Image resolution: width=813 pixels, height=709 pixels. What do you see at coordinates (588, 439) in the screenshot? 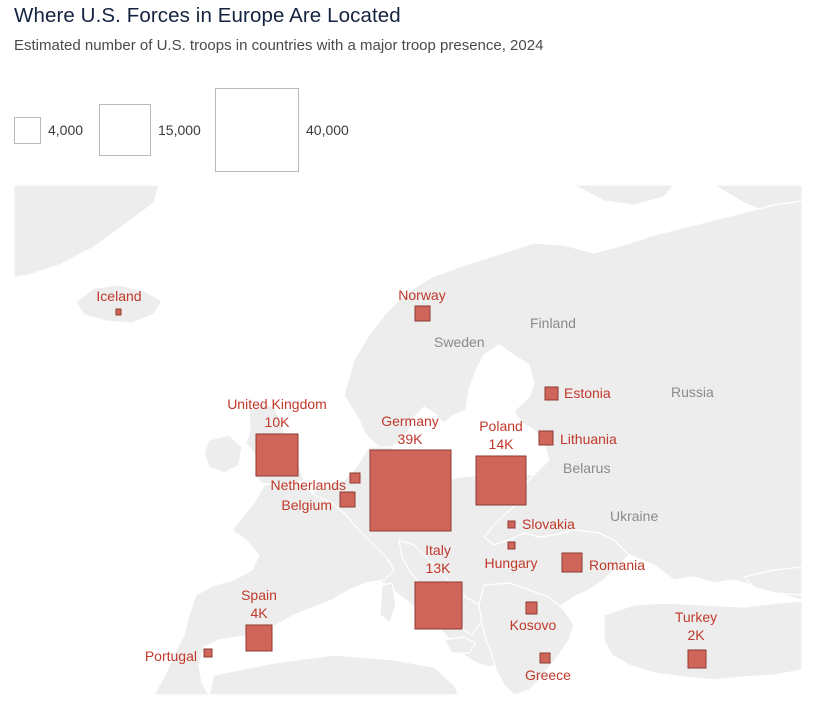
I see `label-lithuania: Lithuania` at bounding box center [588, 439].